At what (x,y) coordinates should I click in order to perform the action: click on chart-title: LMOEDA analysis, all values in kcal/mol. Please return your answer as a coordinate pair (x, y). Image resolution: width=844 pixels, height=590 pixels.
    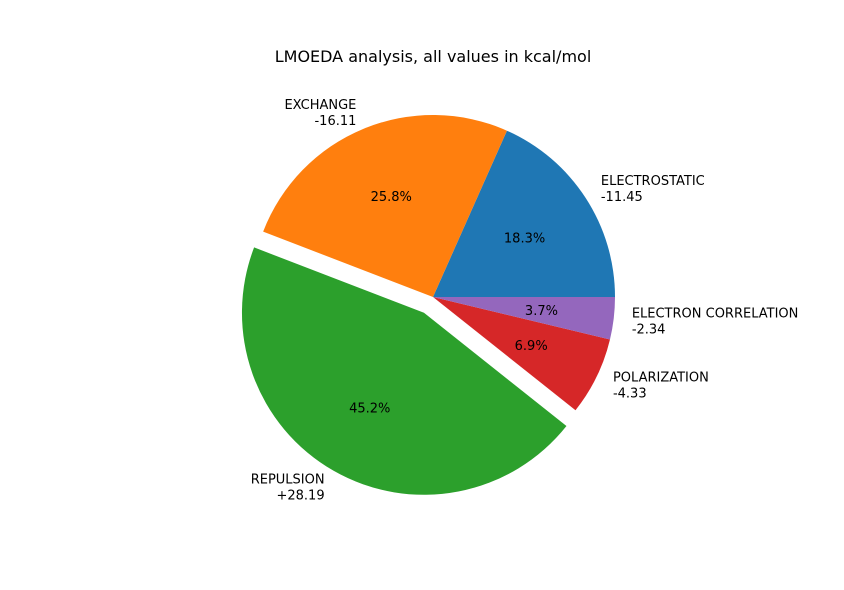
    Looking at the image, I should click on (433, 56).